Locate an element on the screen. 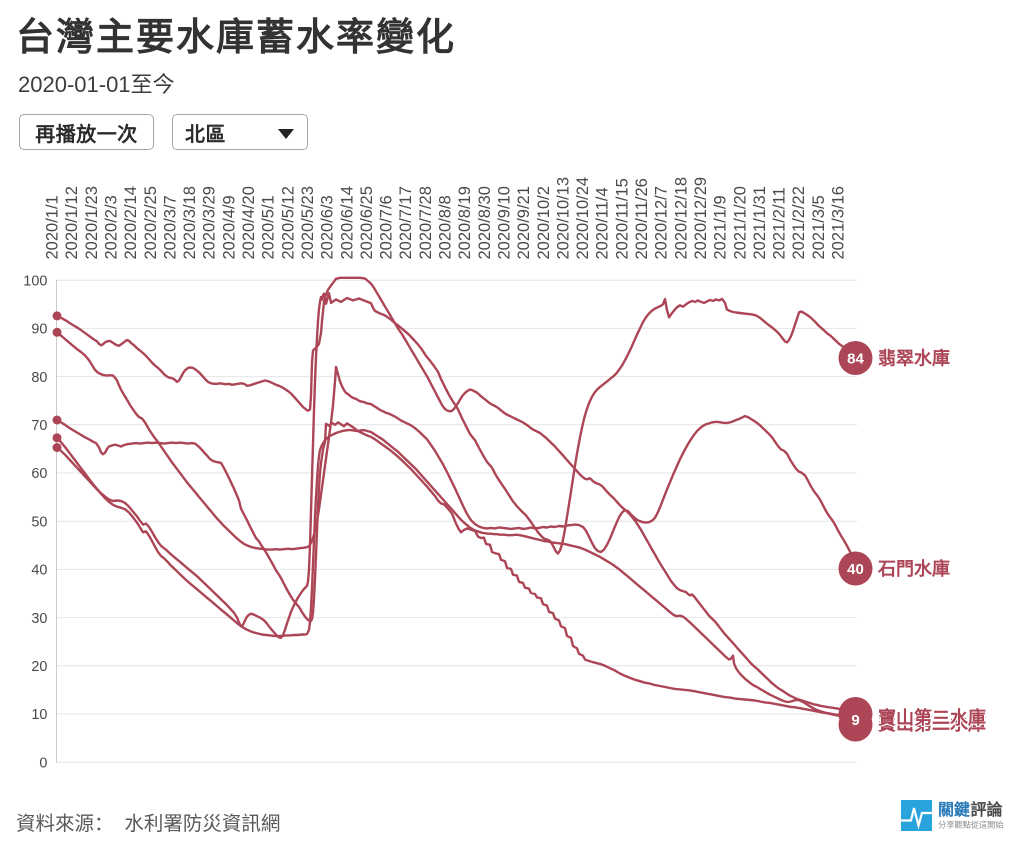 The image size is (1024, 851). svg-text: 0 is located at coordinates (43, 763).